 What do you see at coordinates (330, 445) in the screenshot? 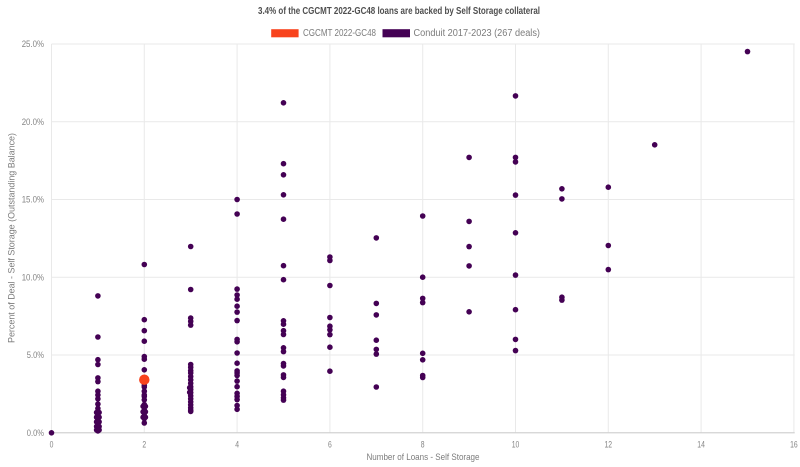
I see `svg-text: 6` at bounding box center [330, 445].